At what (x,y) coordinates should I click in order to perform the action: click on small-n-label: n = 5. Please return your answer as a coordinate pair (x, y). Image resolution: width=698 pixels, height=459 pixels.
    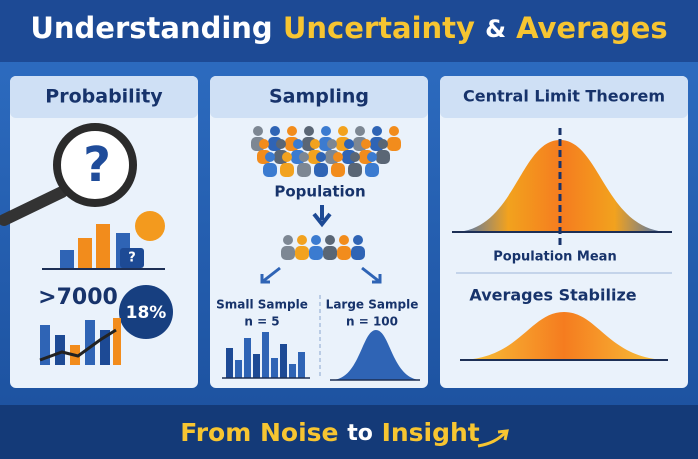
    Looking at the image, I should click on (261, 322).